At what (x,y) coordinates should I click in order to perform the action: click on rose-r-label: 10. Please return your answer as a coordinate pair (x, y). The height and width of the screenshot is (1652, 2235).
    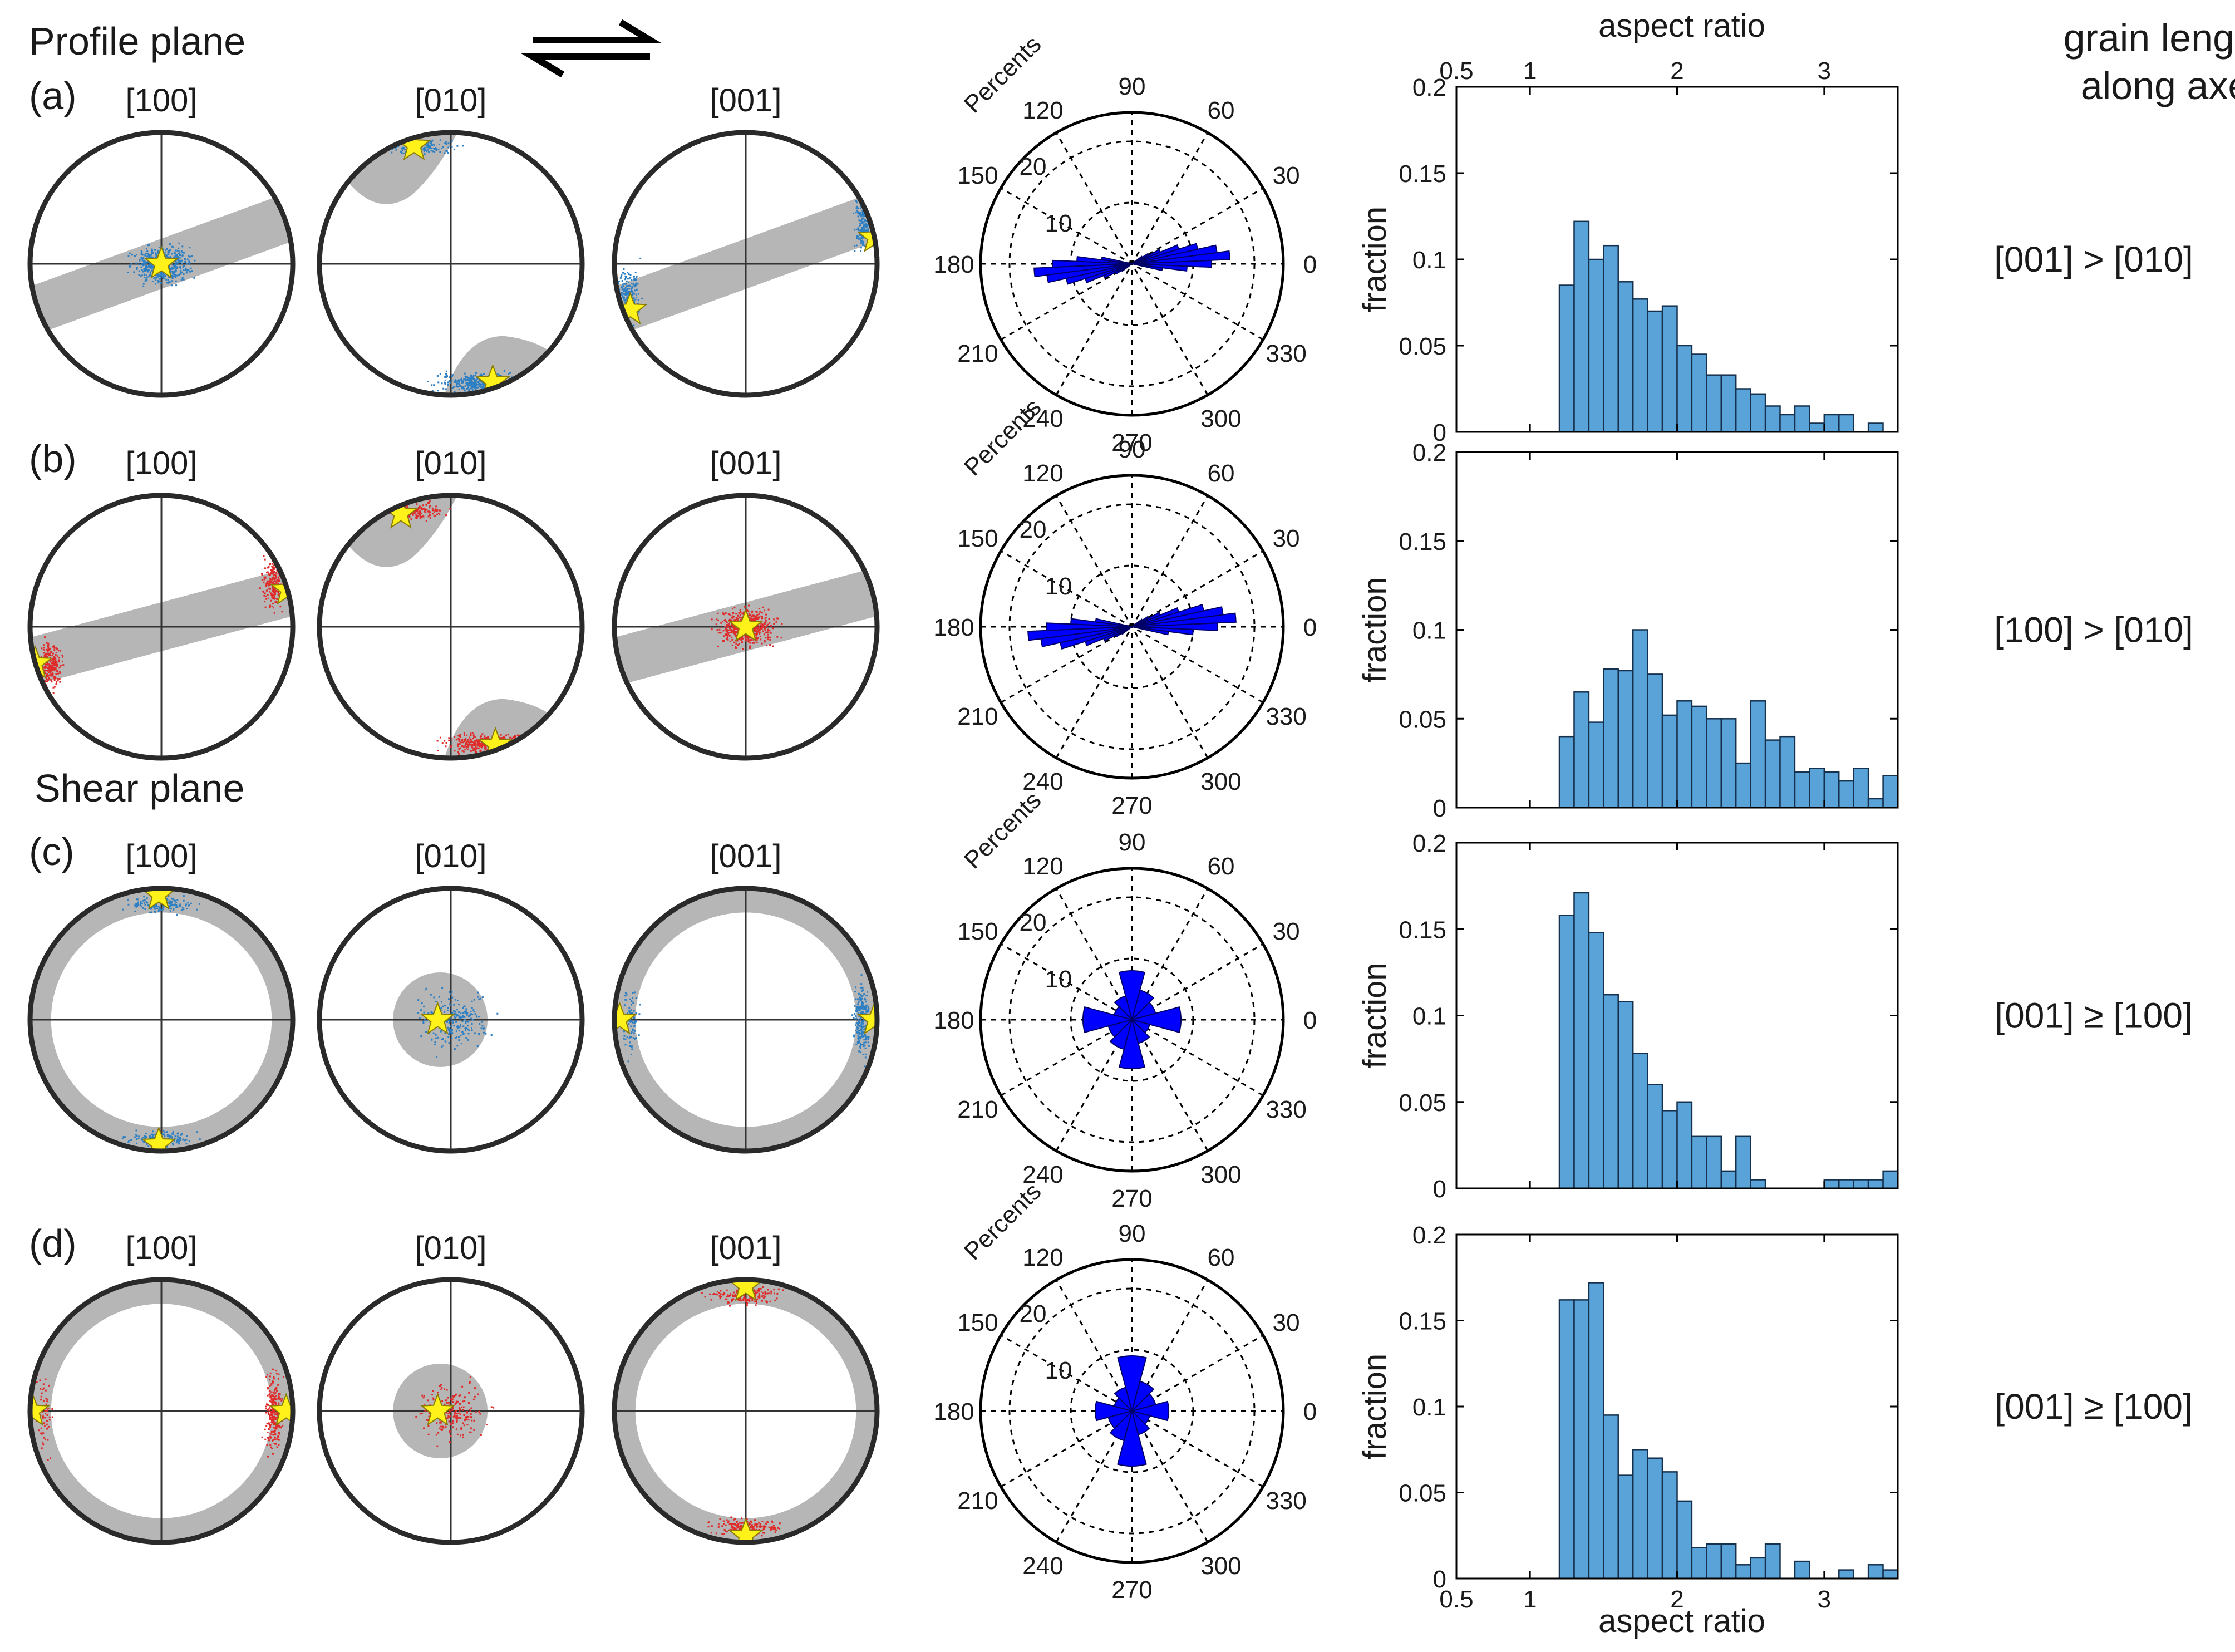
    Looking at the image, I should click on (1058, 223).